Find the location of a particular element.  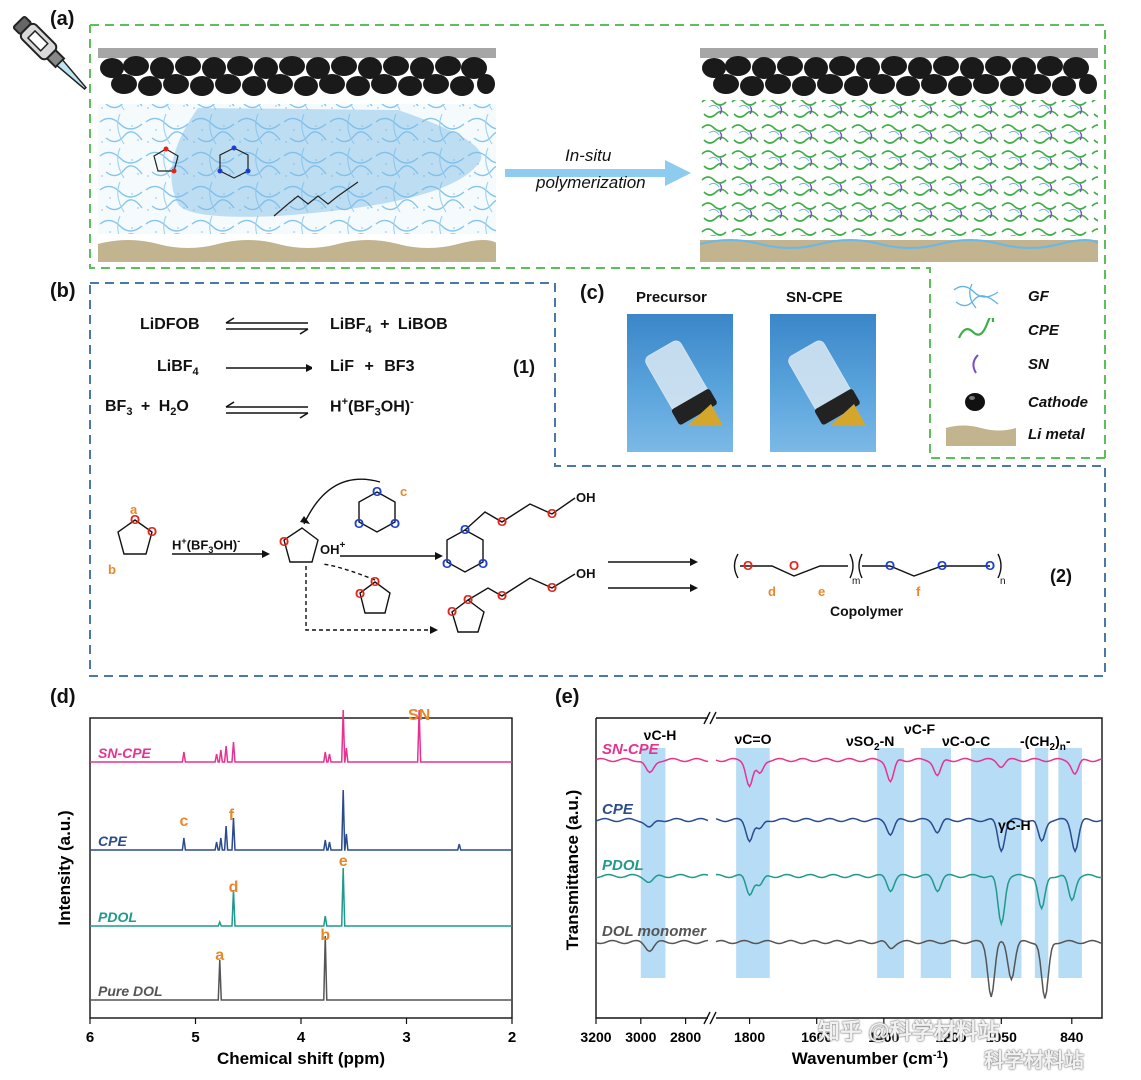

eq3-left: BF3 + H2O is located at coordinates (147, 408).